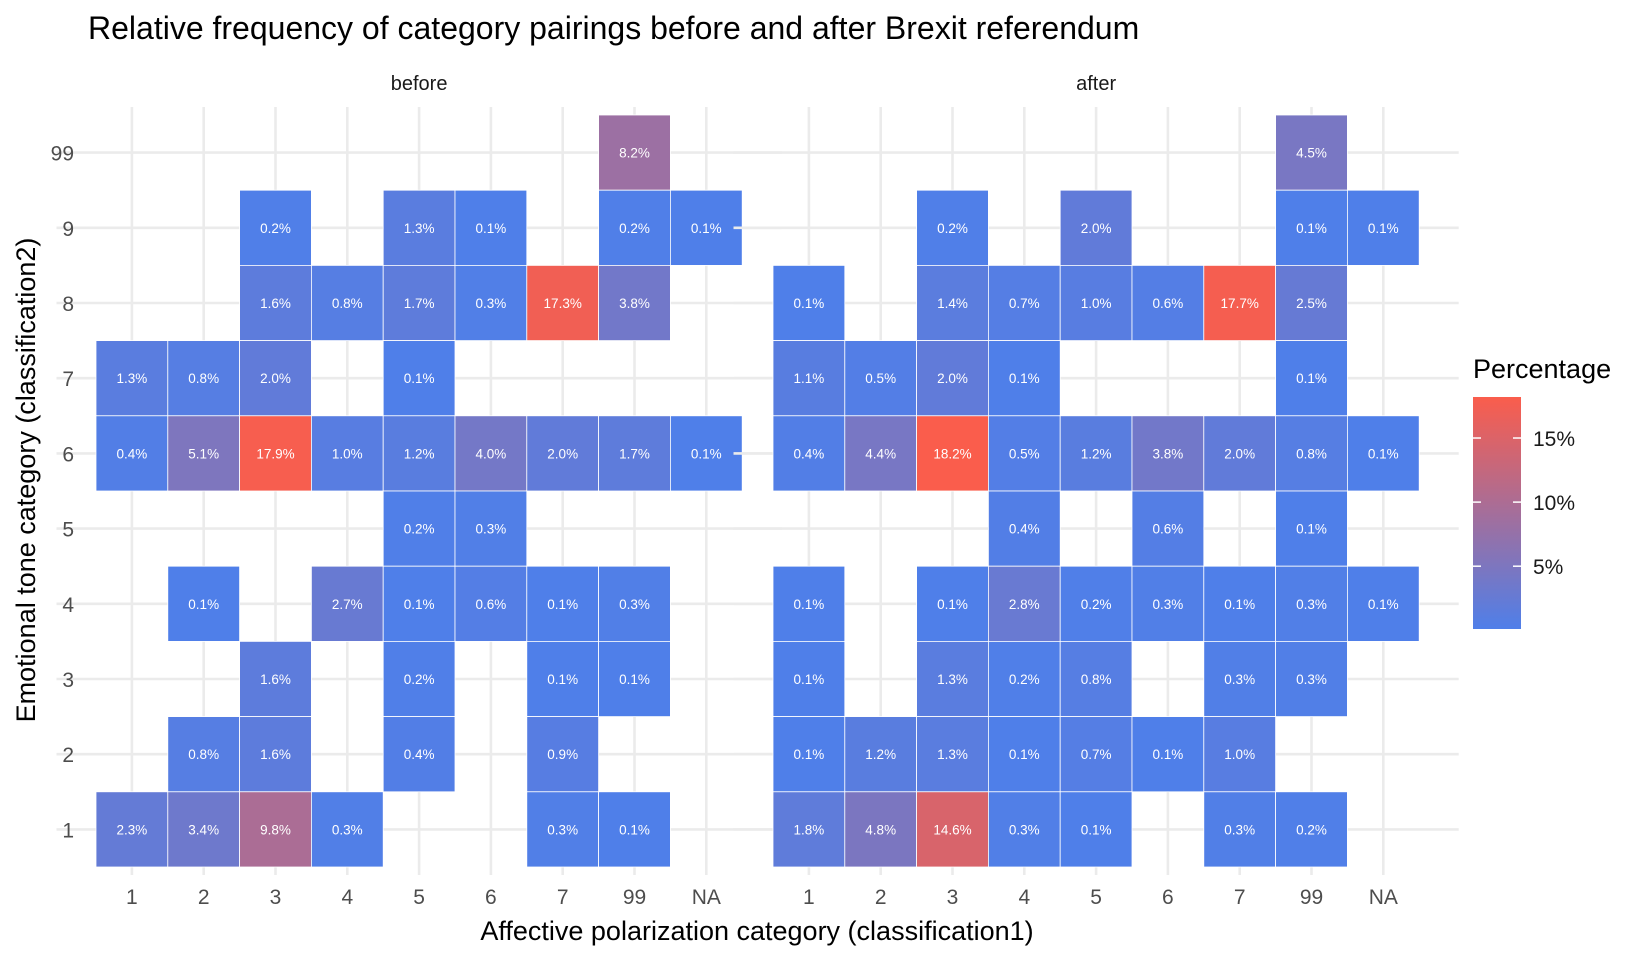 This screenshot has height=959, width=1644. Describe the element at coordinates (491, 897) in the screenshot. I see `x-tick-label: 6` at that location.